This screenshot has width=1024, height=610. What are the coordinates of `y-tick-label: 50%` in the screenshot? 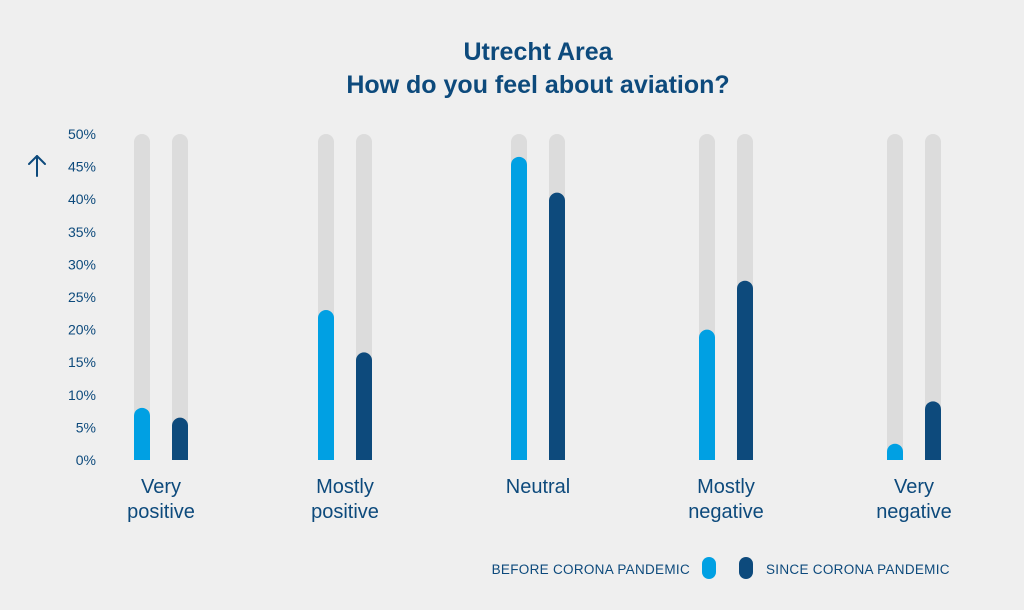 It's located at (82, 134).